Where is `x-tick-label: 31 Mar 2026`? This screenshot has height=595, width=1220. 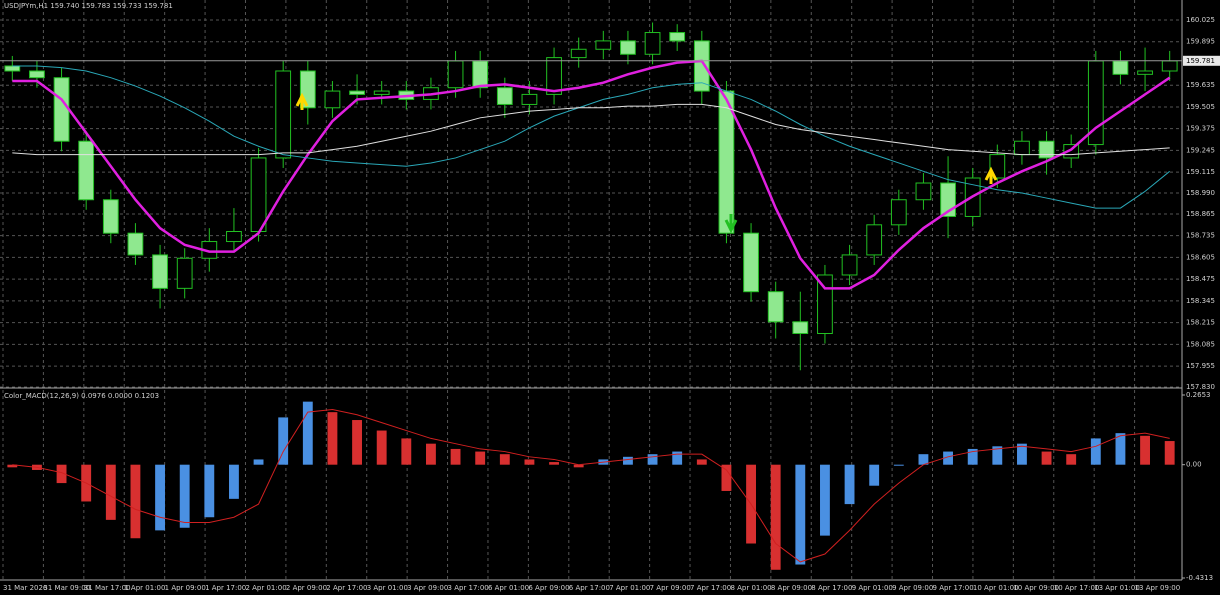
x-tick-label: 31 Mar 2026 is located at coordinates (25, 588).